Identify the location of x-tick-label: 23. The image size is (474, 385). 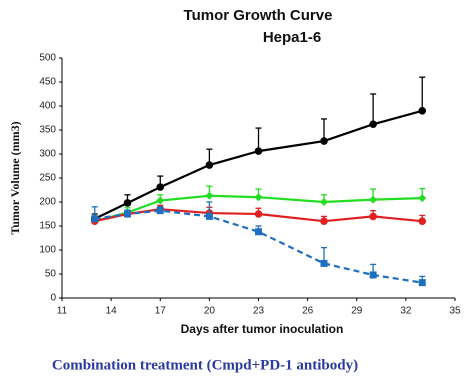
(259, 311).